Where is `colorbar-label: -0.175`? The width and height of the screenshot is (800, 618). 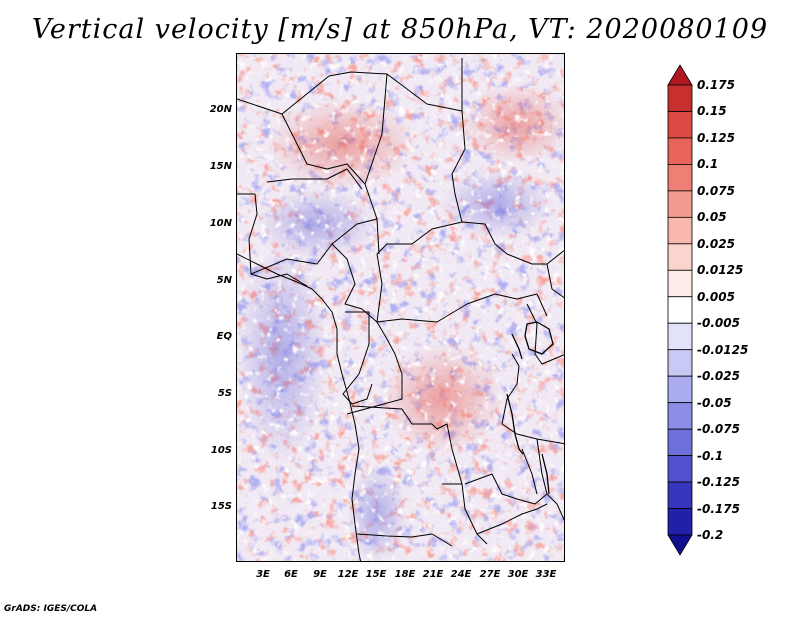 colorbar-label: -0.175 is located at coordinates (718, 508).